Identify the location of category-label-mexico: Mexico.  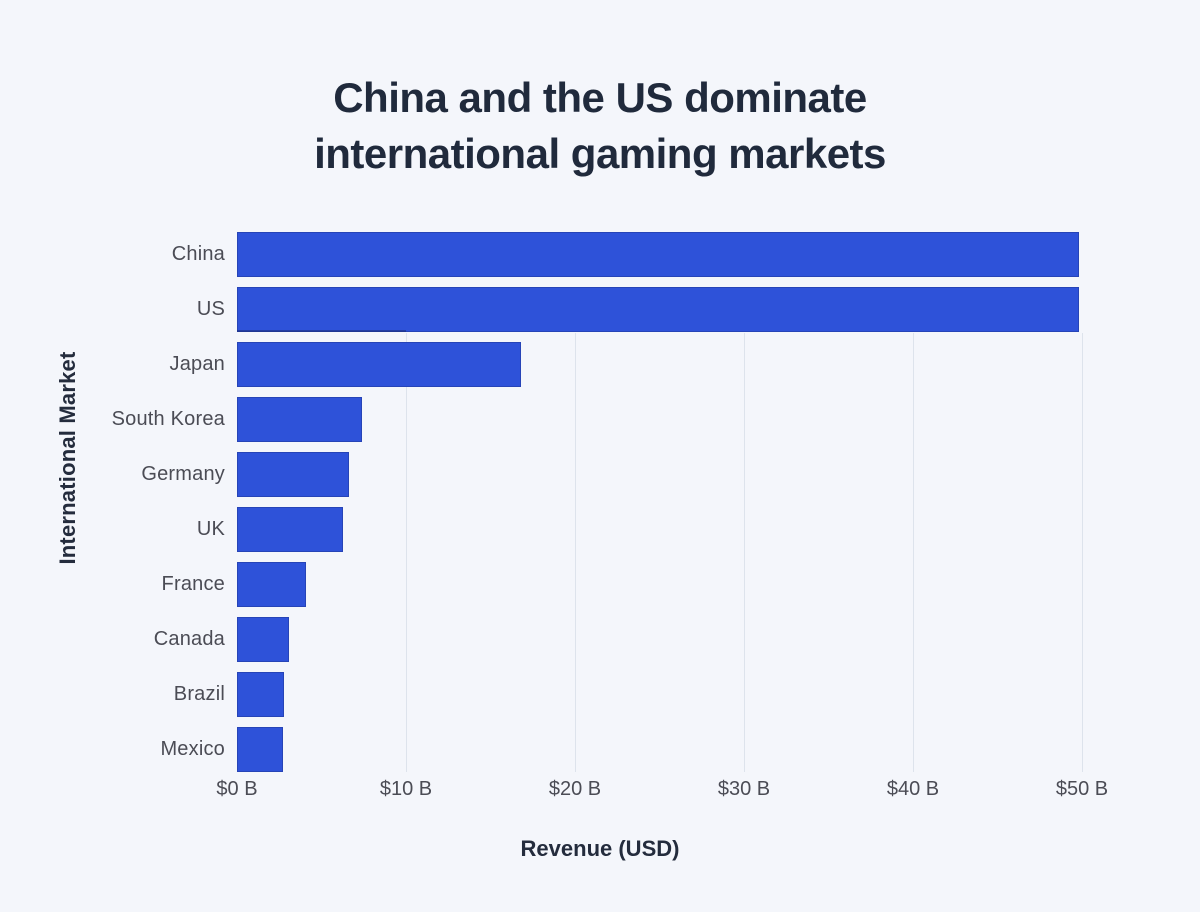
(192, 749).